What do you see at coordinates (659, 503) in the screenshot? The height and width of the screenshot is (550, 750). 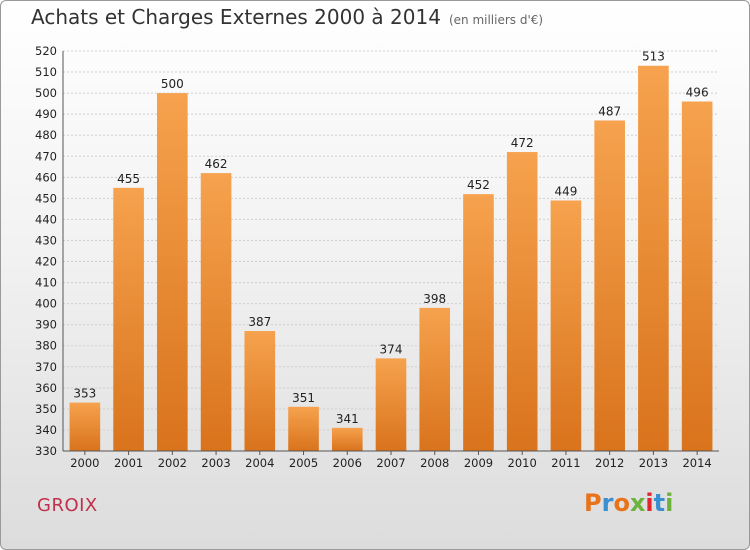 I see `brand-letter: t` at bounding box center [659, 503].